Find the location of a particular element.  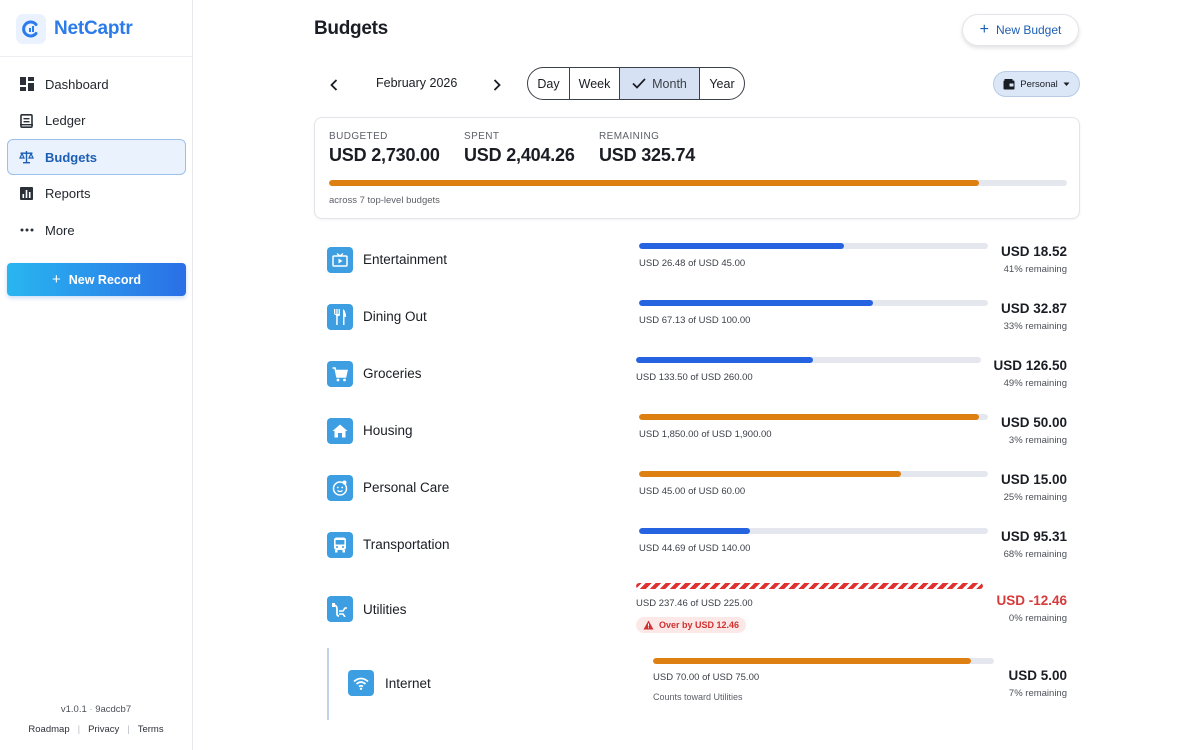

budget-remaining-percent: 68% remaining is located at coordinates (1035, 554).